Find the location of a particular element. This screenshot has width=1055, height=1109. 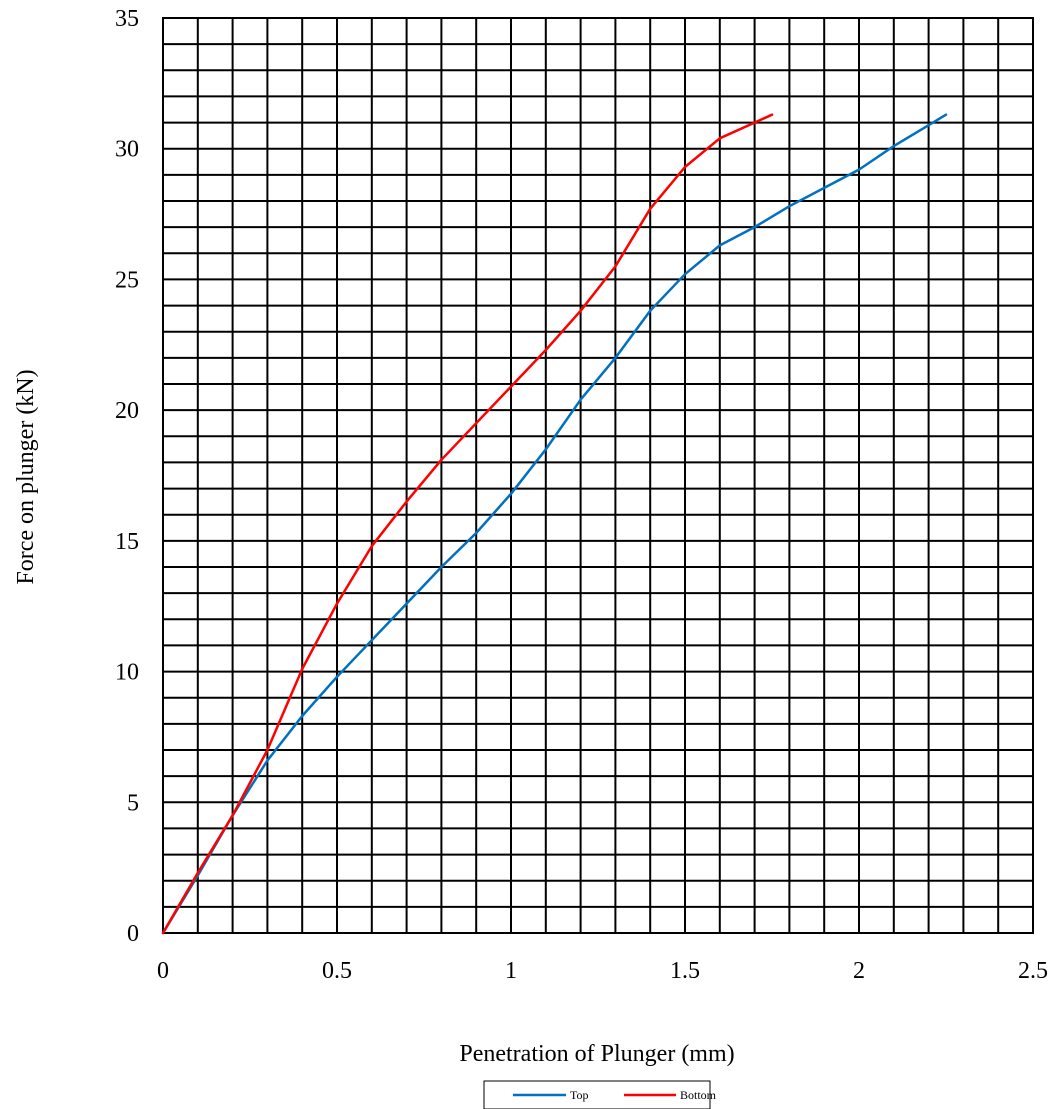

legend-label-bottom: Bottom is located at coordinates (698, 1095).